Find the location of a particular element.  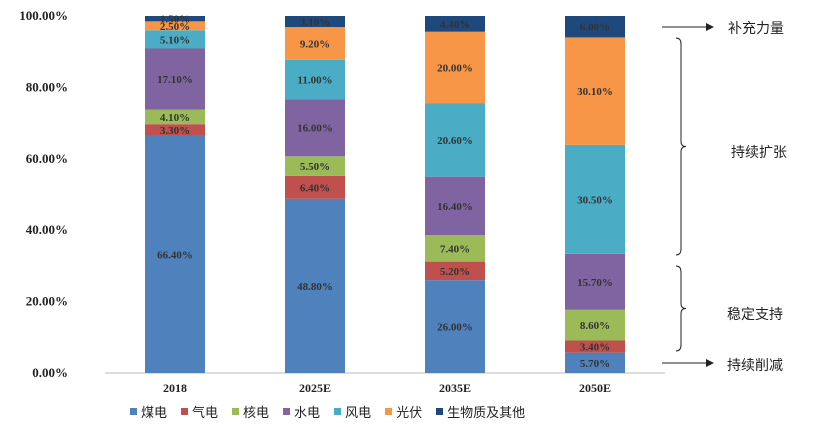

legend-item: 气电 is located at coordinates (199, 411).